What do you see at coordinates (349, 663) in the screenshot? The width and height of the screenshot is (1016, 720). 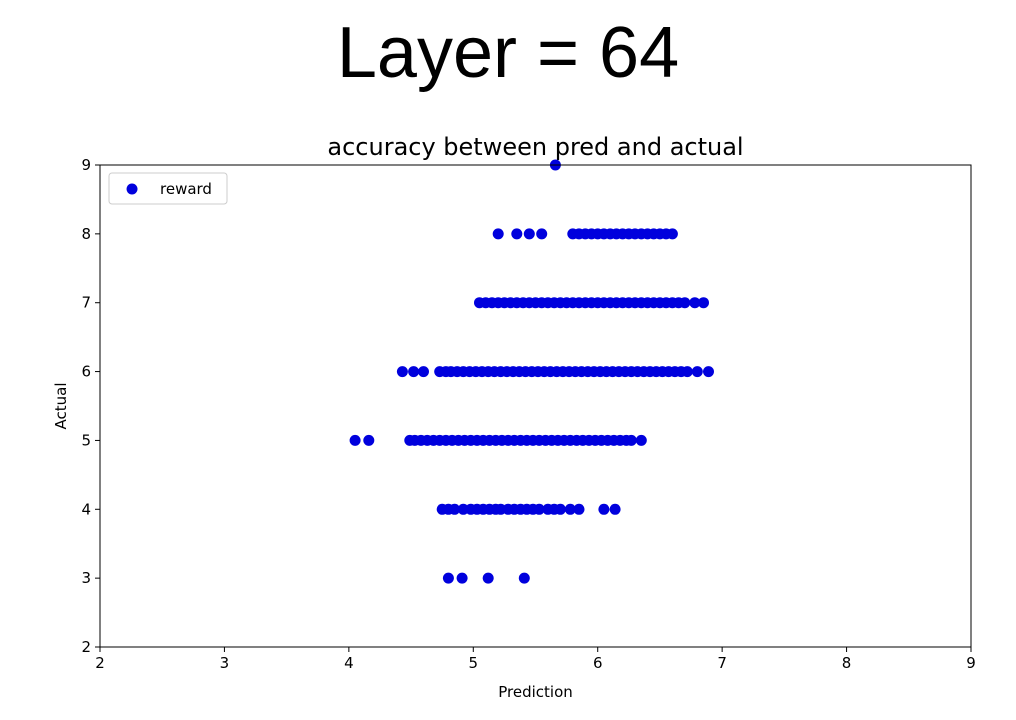 I see `x-tick-label: 4` at bounding box center [349, 663].